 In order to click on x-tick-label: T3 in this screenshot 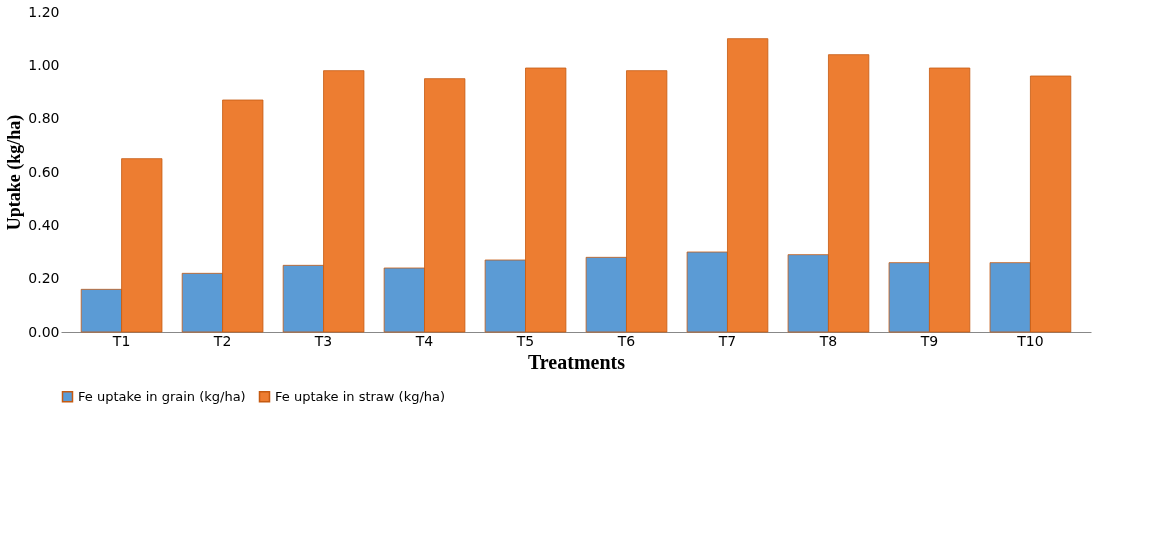, I will do `click(323, 340)`.